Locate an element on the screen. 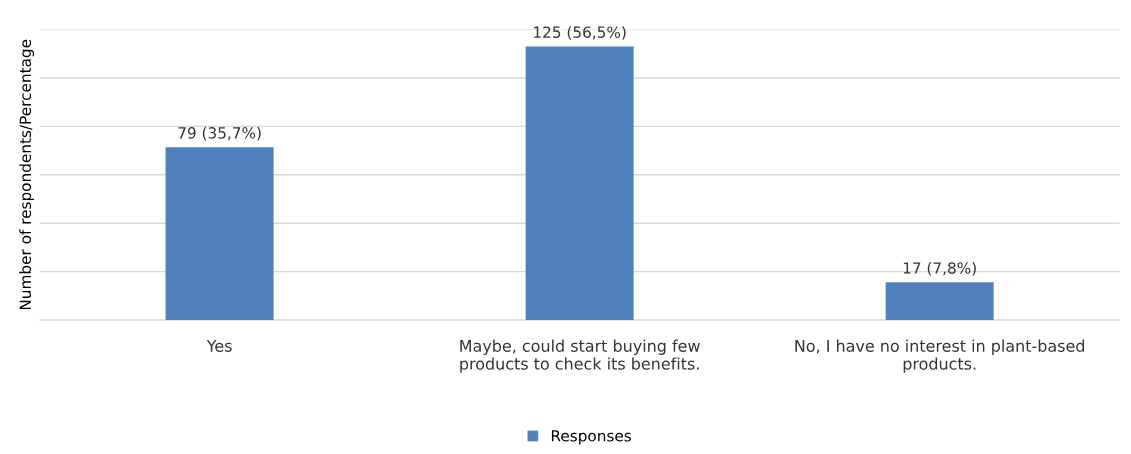 This screenshot has width=1131, height=454. data-label: 79 (35,7%) is located at coordinates (219, 133).